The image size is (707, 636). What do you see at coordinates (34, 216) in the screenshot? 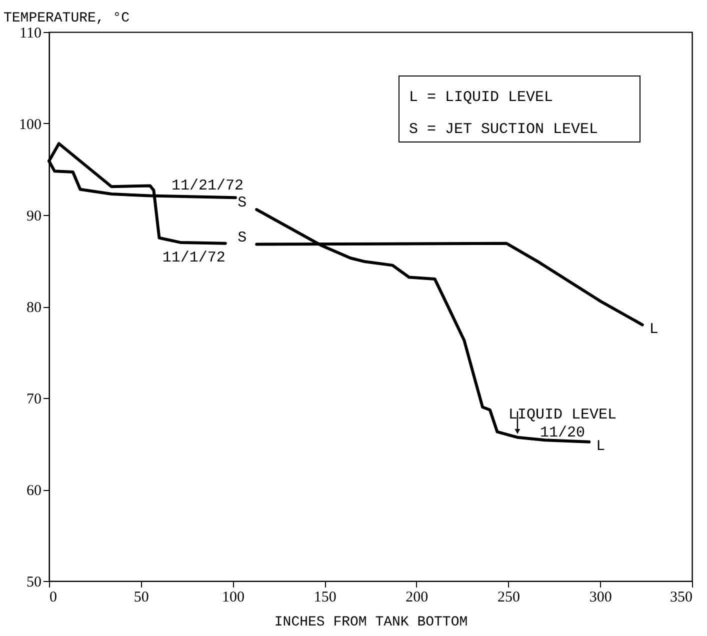
I see `y-tick-label: 90` at bounding box center [34, 216].